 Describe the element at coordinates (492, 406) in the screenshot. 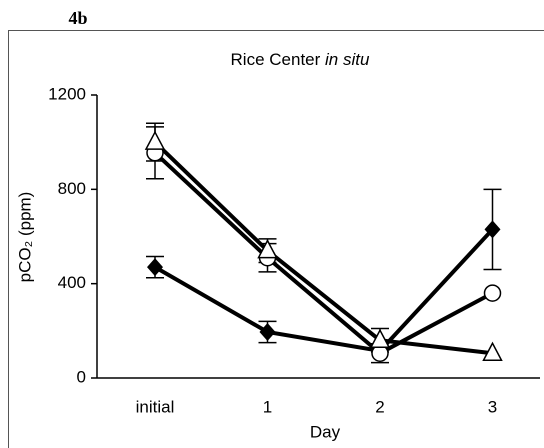

I see `x-tick-label: 3` at that location.